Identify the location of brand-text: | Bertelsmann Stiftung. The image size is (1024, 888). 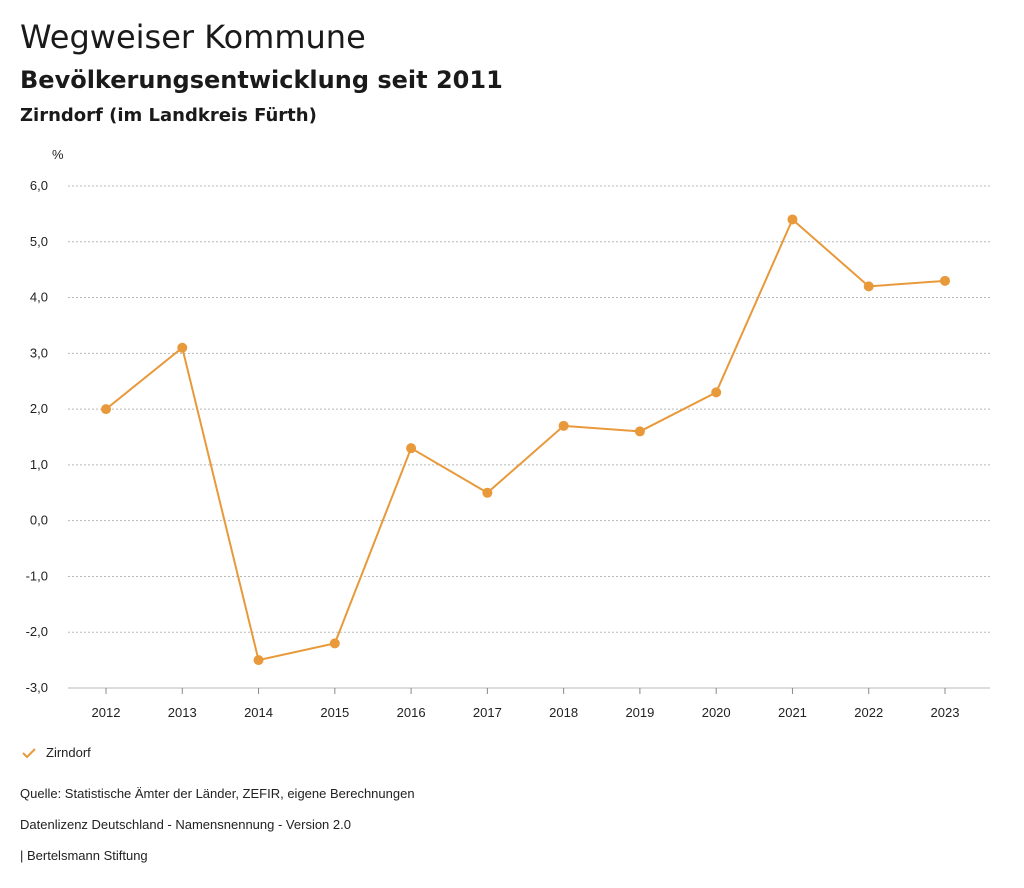
(84, 855).